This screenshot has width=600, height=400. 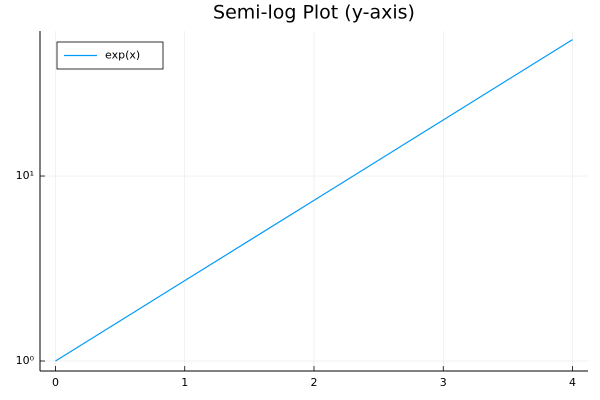 What do you see at coordinates (572, 382) in the screenshot?
I see `x-tick-label: 4` at bounding box center [572, 382].